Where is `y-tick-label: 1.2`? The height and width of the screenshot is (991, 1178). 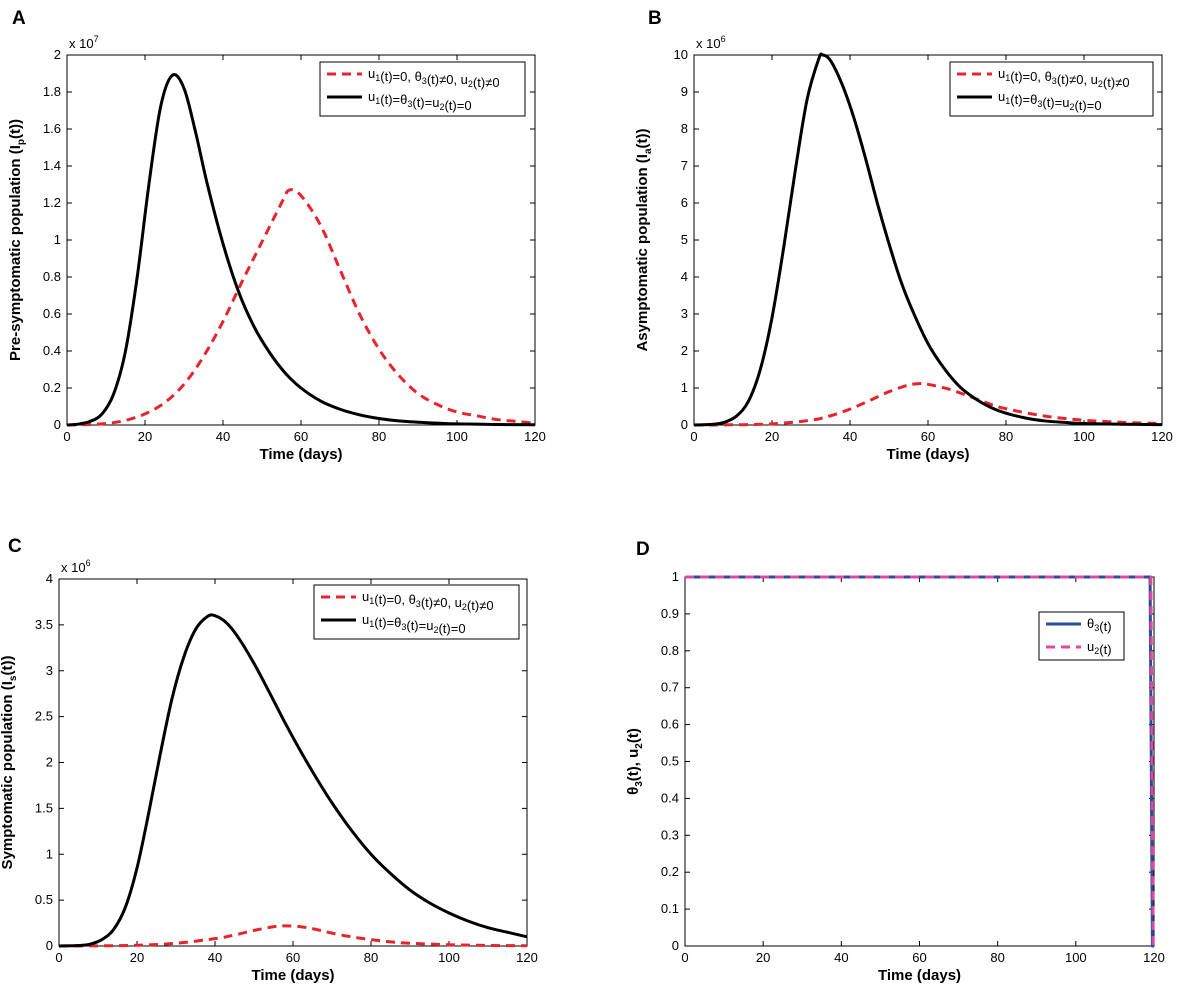
y-tick-label: 1.2 is located at coordinates (52, 202).